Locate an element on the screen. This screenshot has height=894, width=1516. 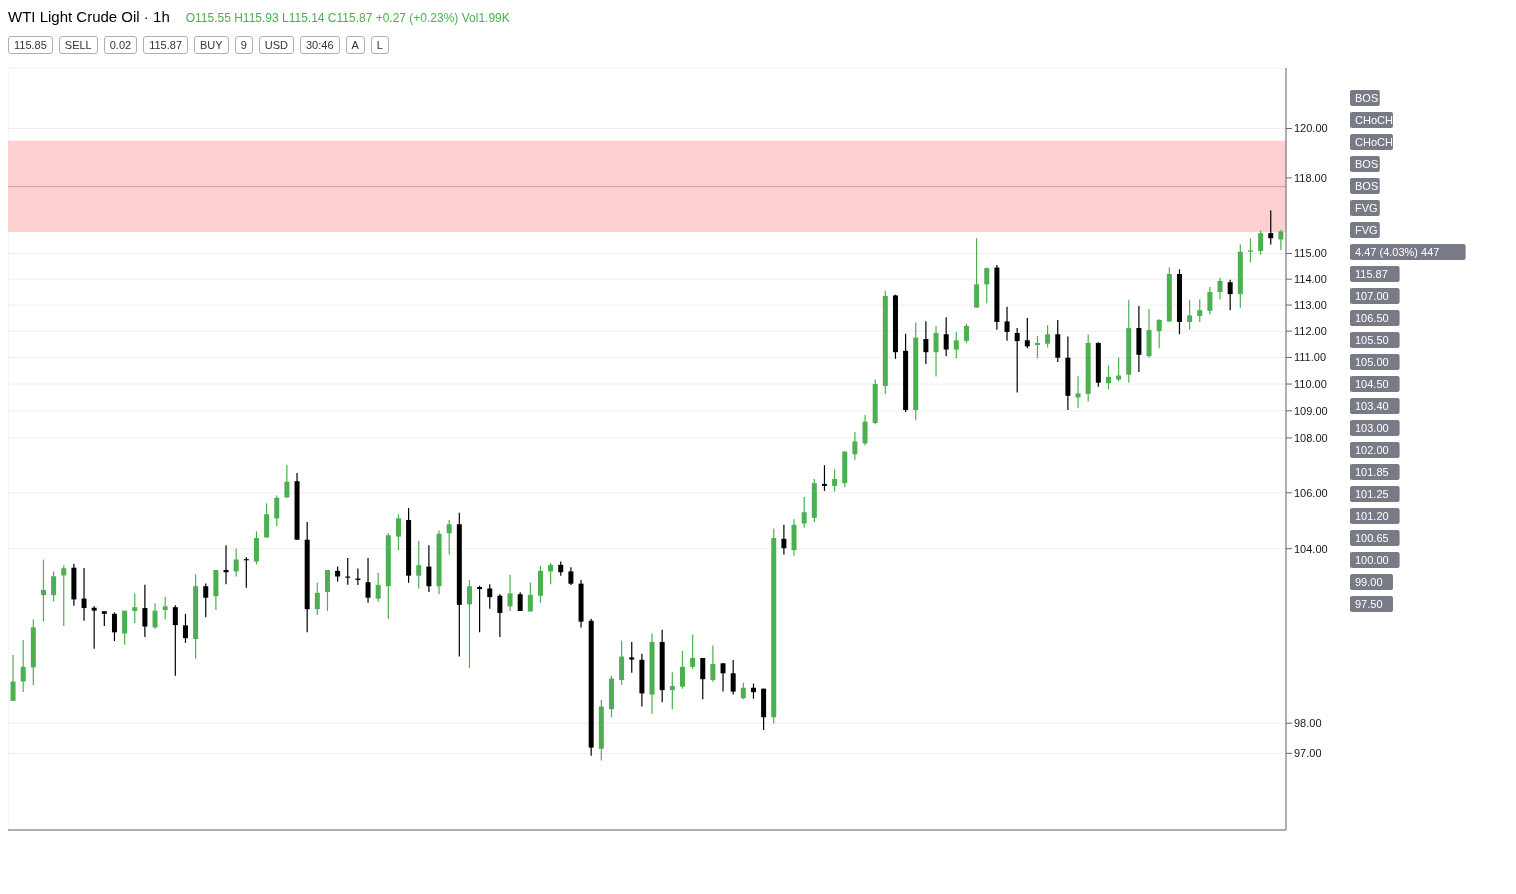
y-tick-label: 115.00 is located at coordinates (1310, 253).